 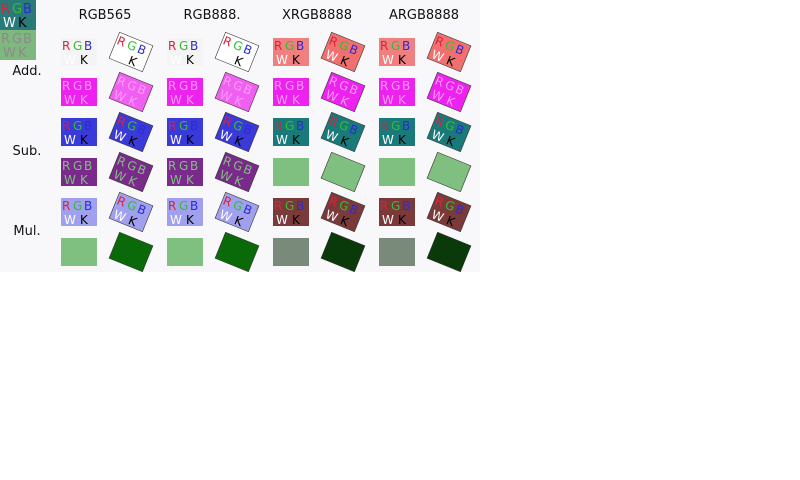 I want to click on ref-bottom-b: B, so click(x=27, y=39).